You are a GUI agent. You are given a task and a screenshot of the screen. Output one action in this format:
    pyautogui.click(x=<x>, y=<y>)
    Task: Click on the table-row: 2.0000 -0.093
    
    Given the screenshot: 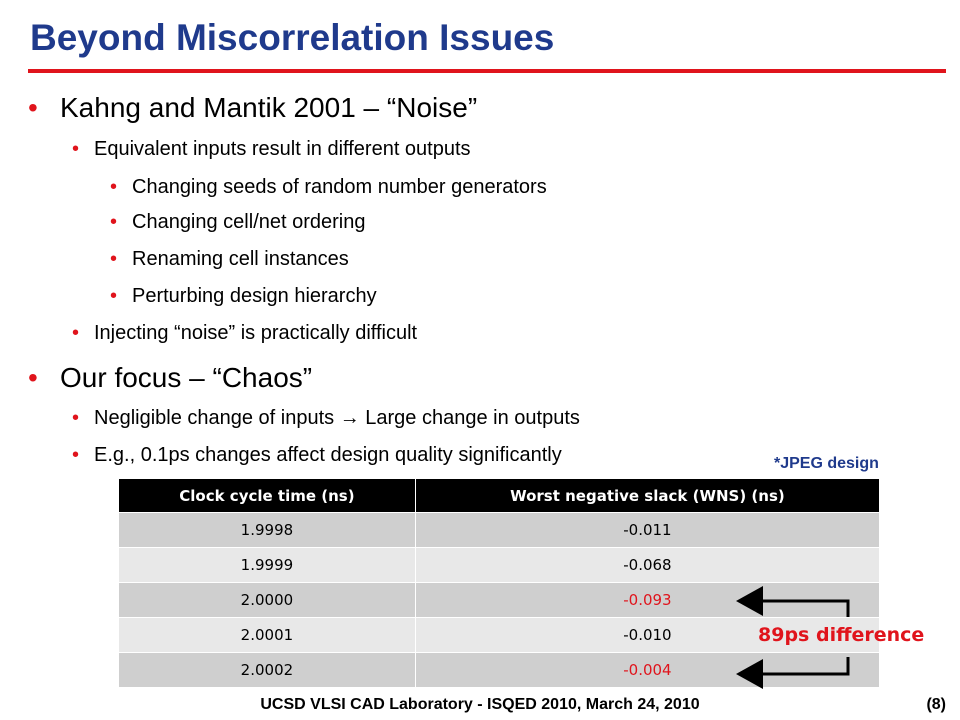 What is the action you would take?
    pyautogui.click(x=499, y=600)
    